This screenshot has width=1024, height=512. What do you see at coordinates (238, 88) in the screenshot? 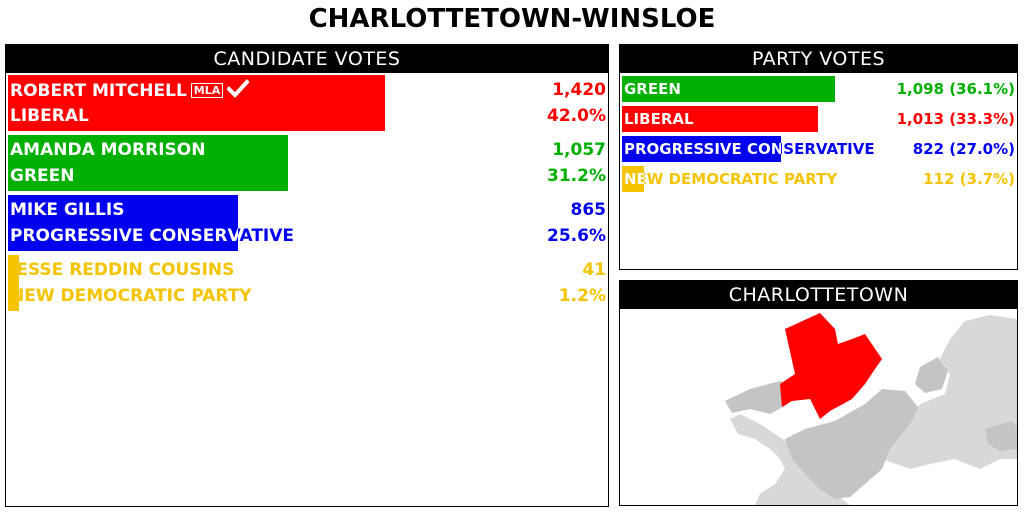
I see `elected-check-icon` at bounding box center [238, 88].